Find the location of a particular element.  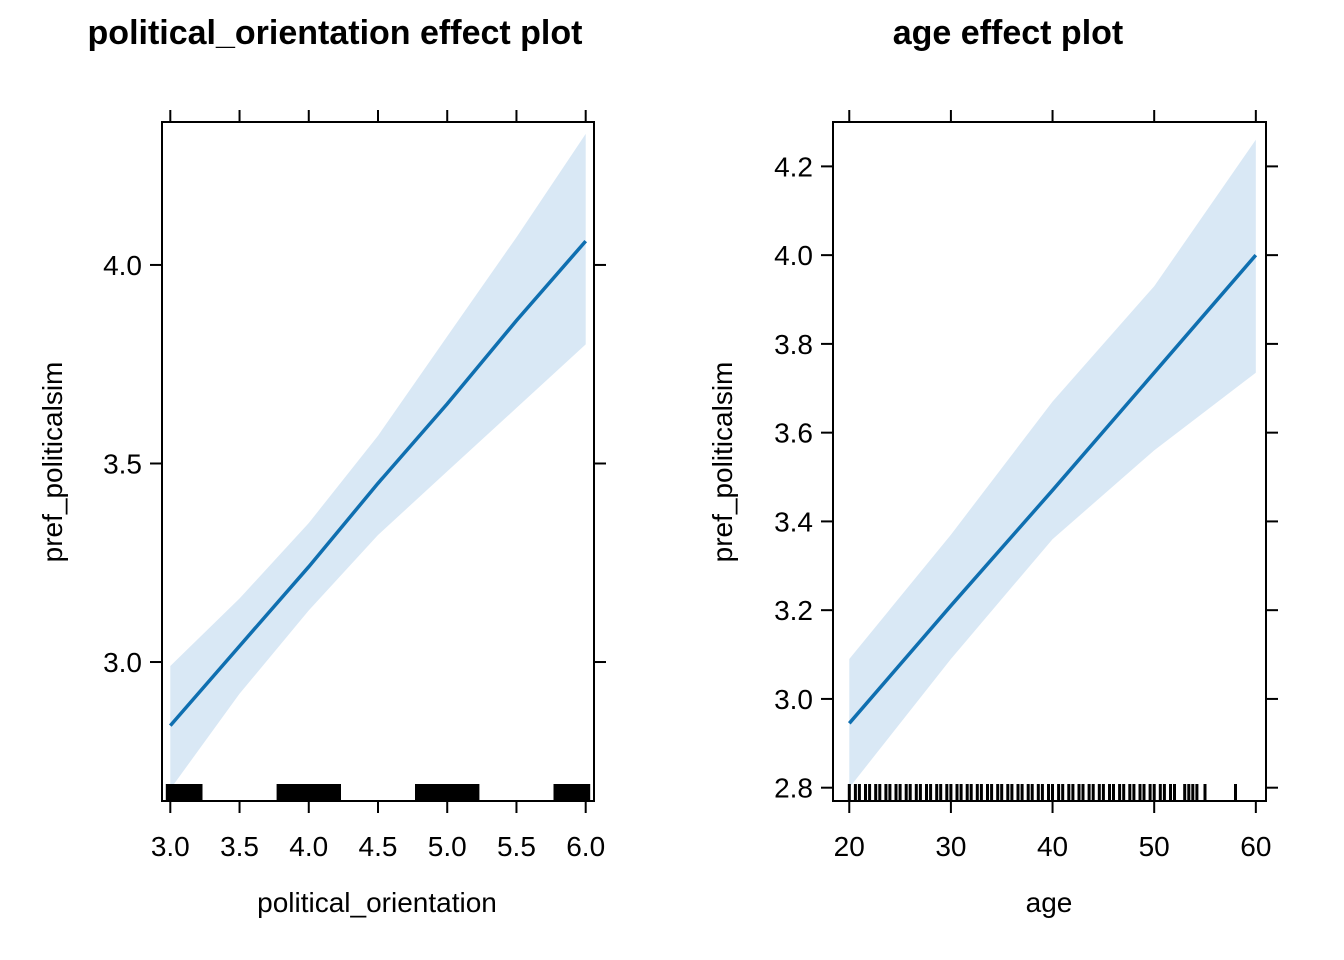

x-tick-label: 5.0 is located at coordinates (447, 846).